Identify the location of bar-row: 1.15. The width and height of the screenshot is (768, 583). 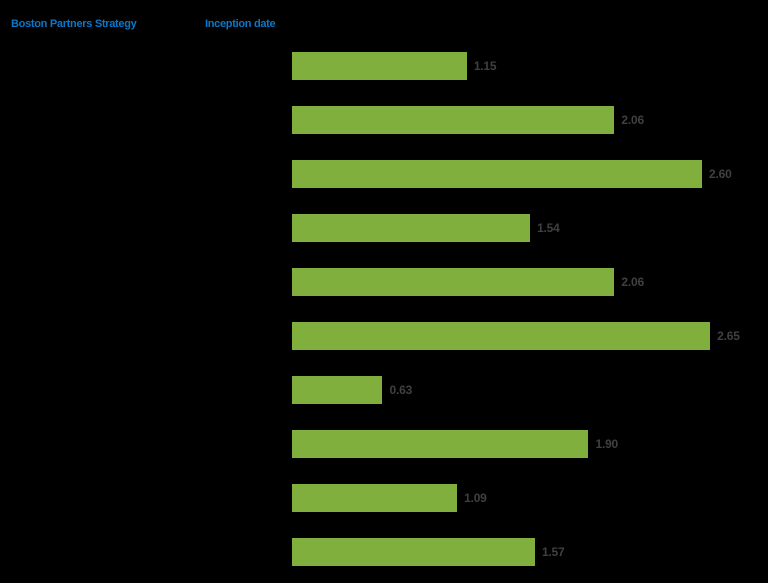
(384, 66).